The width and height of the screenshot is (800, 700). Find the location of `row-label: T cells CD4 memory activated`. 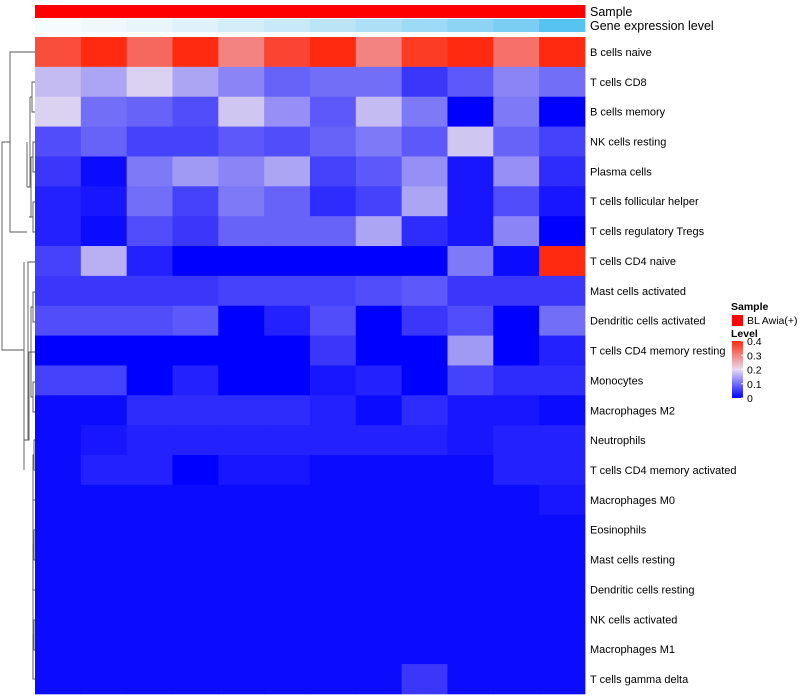

row-label: T cells CD4 memory activated is located at coordinates (663, 471).